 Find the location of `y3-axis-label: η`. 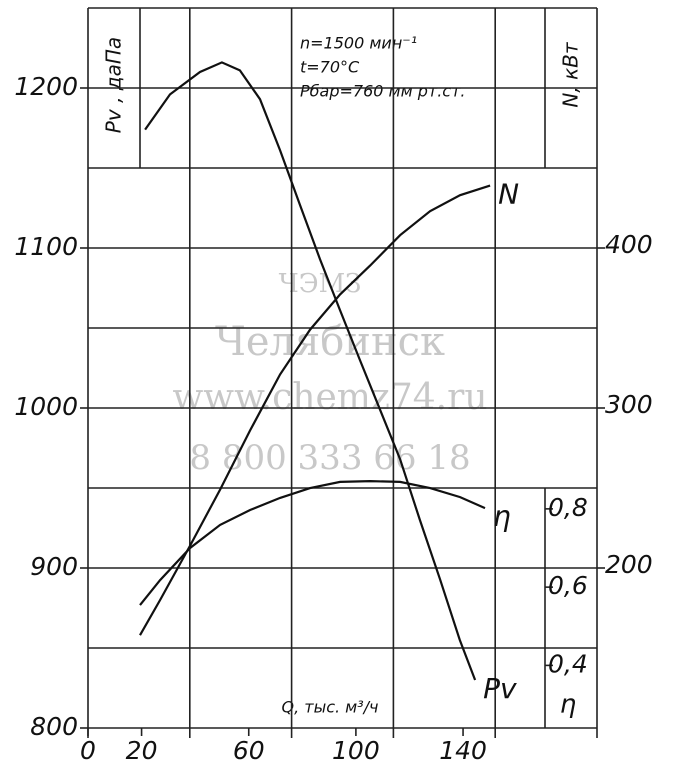

y3-axis-label: η is located at coordinates (568, 705).